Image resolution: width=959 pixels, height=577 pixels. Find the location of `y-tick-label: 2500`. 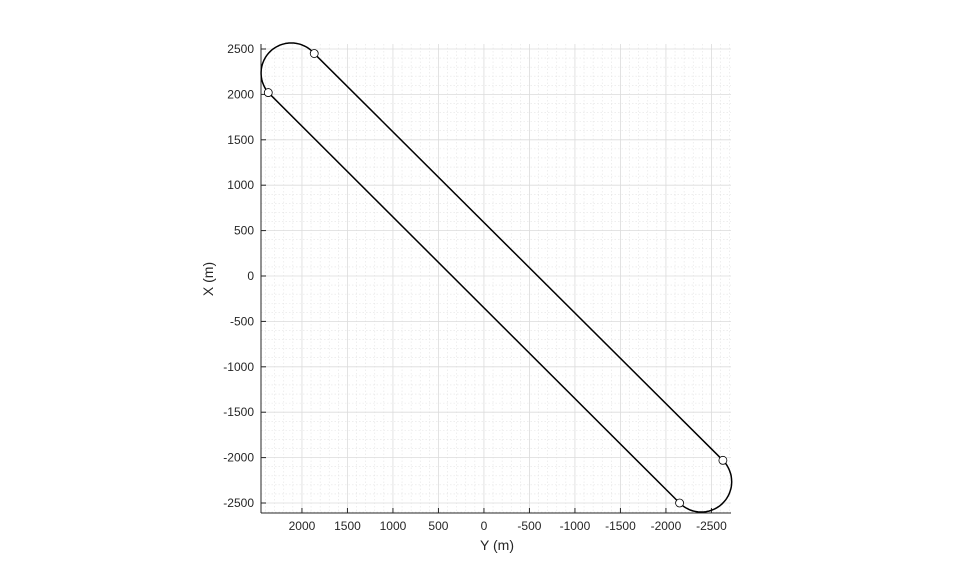

y-tick-label: 2500 is located at coordinates (240, 49).